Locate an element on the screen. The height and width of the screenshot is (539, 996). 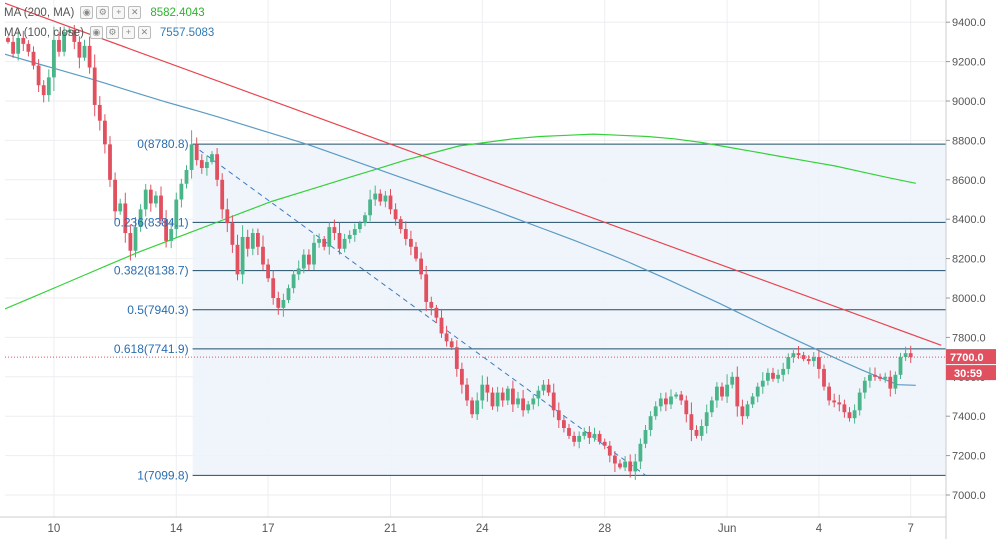
price-tick-label: 7200.0 is located at coordinates (969, 457).